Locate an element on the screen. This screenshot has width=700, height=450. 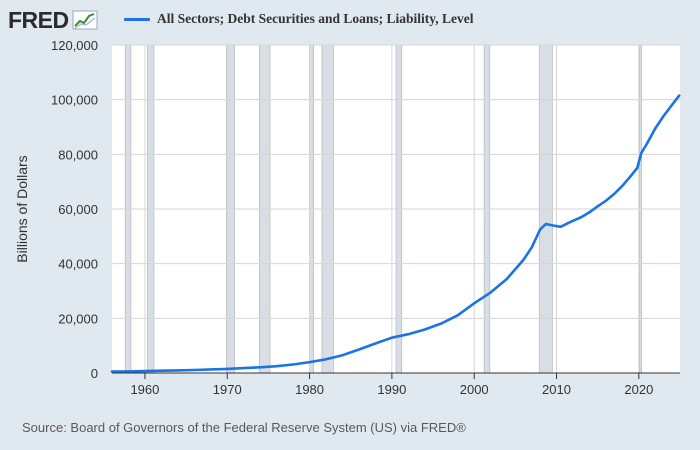
x-tick-label: 2010 is located at coordinates (556, 389).